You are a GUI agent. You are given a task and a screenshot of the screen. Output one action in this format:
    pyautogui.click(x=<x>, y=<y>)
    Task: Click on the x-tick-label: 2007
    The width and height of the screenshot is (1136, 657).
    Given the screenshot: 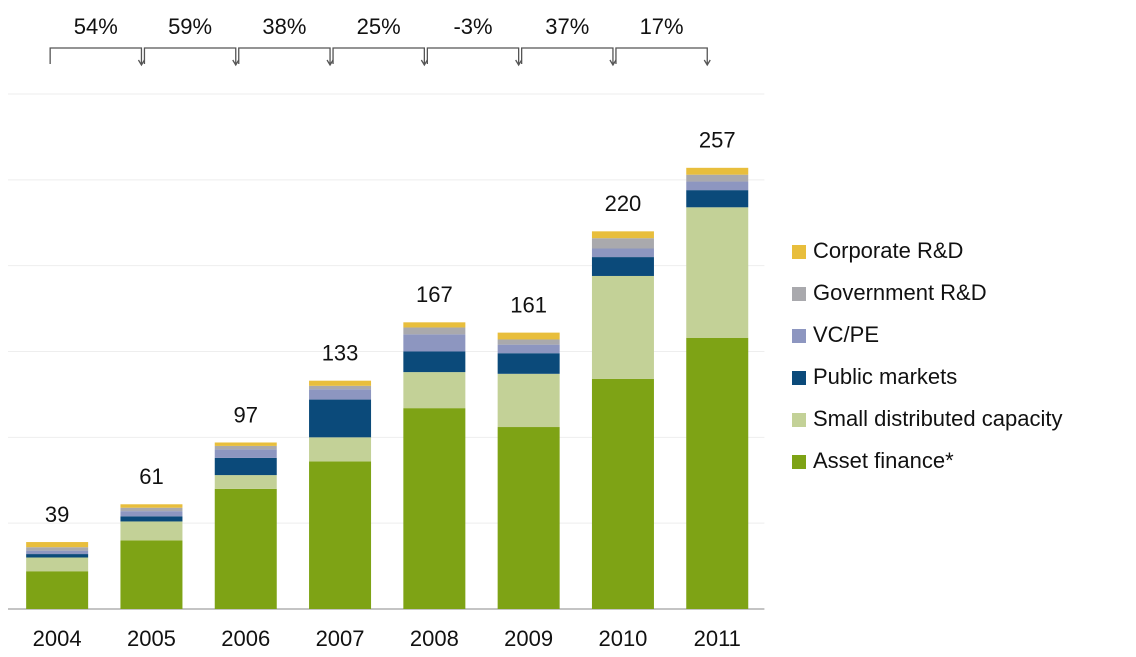 What is the action you would take?
    pyautogui.click(x=340, y=638)
    